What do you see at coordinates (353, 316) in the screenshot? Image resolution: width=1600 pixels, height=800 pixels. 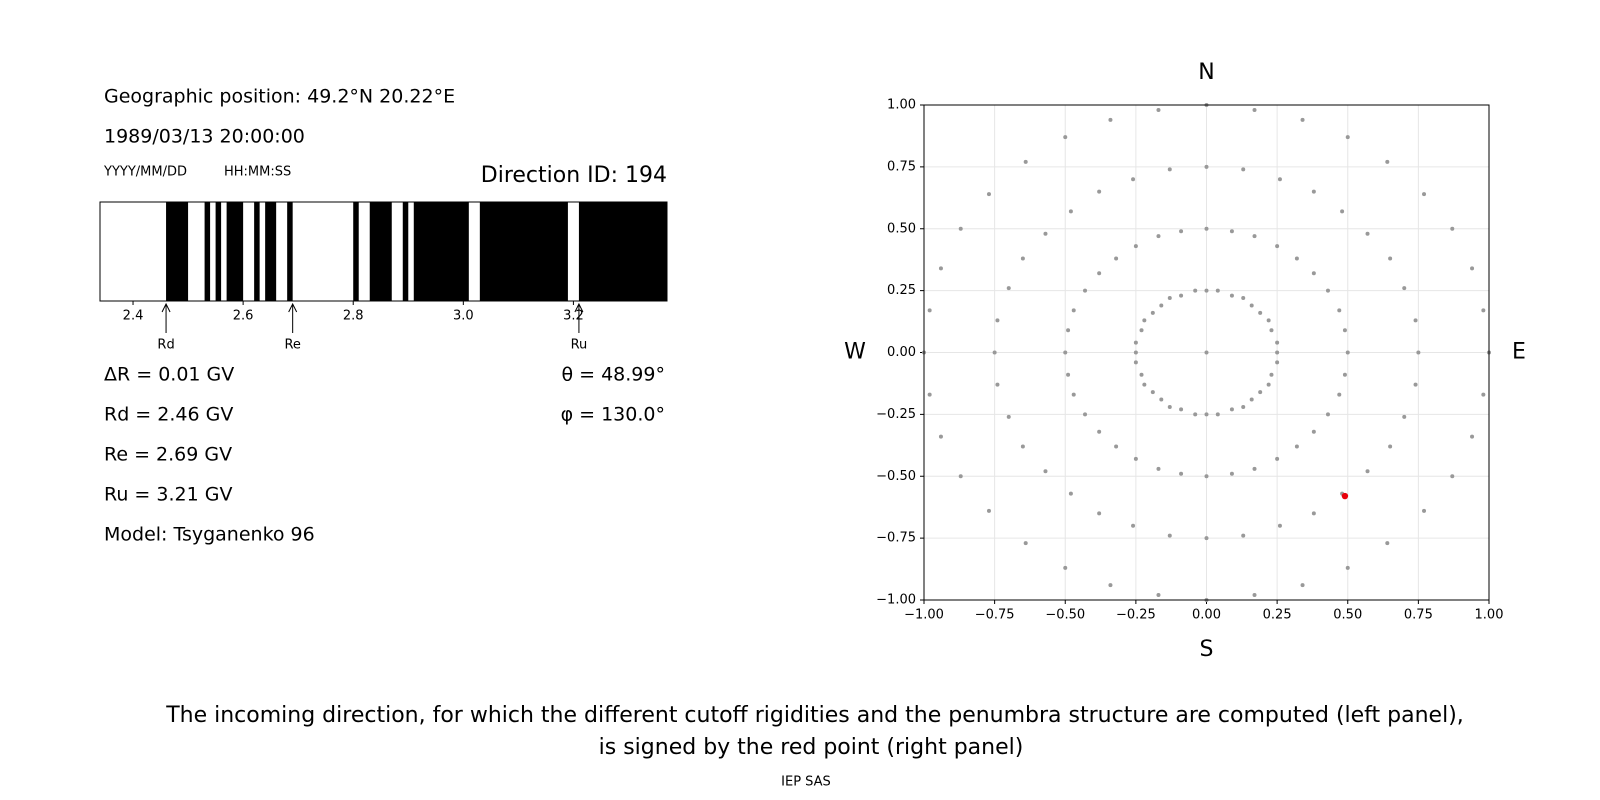 I see `x-tick-label: 2.8` at bounding box center [353, 316].